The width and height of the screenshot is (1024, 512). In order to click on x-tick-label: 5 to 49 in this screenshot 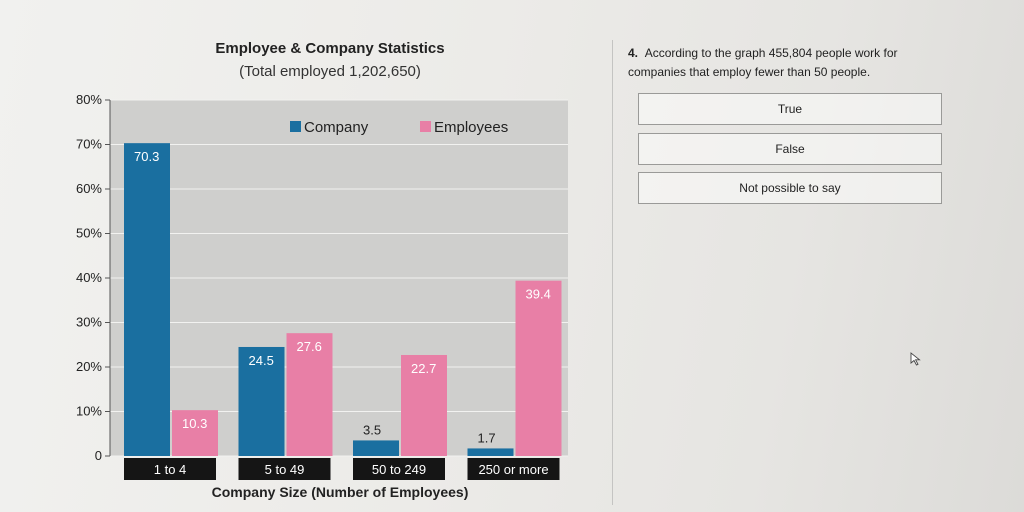, I will do `click(285, 469)`.